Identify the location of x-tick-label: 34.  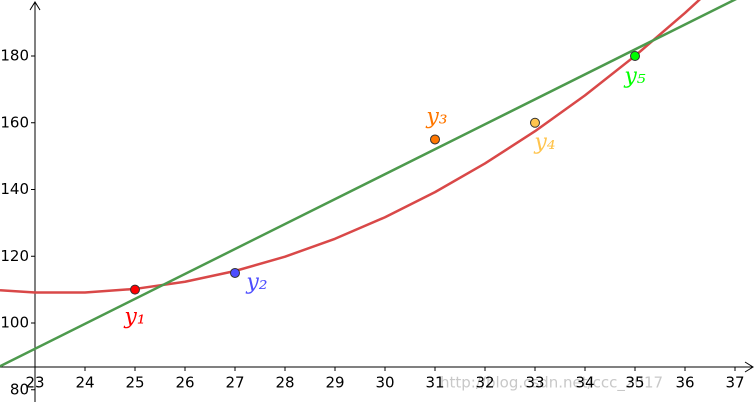
(584, 383).